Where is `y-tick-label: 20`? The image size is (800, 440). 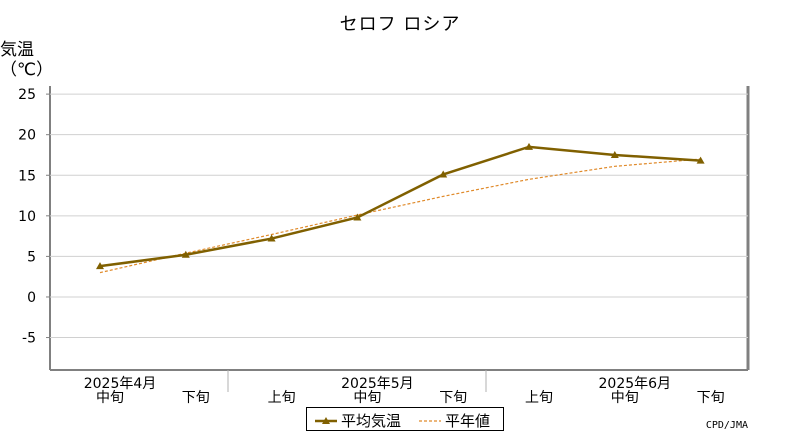
y-tick-label: 20 is located at coordinates (27, 136).